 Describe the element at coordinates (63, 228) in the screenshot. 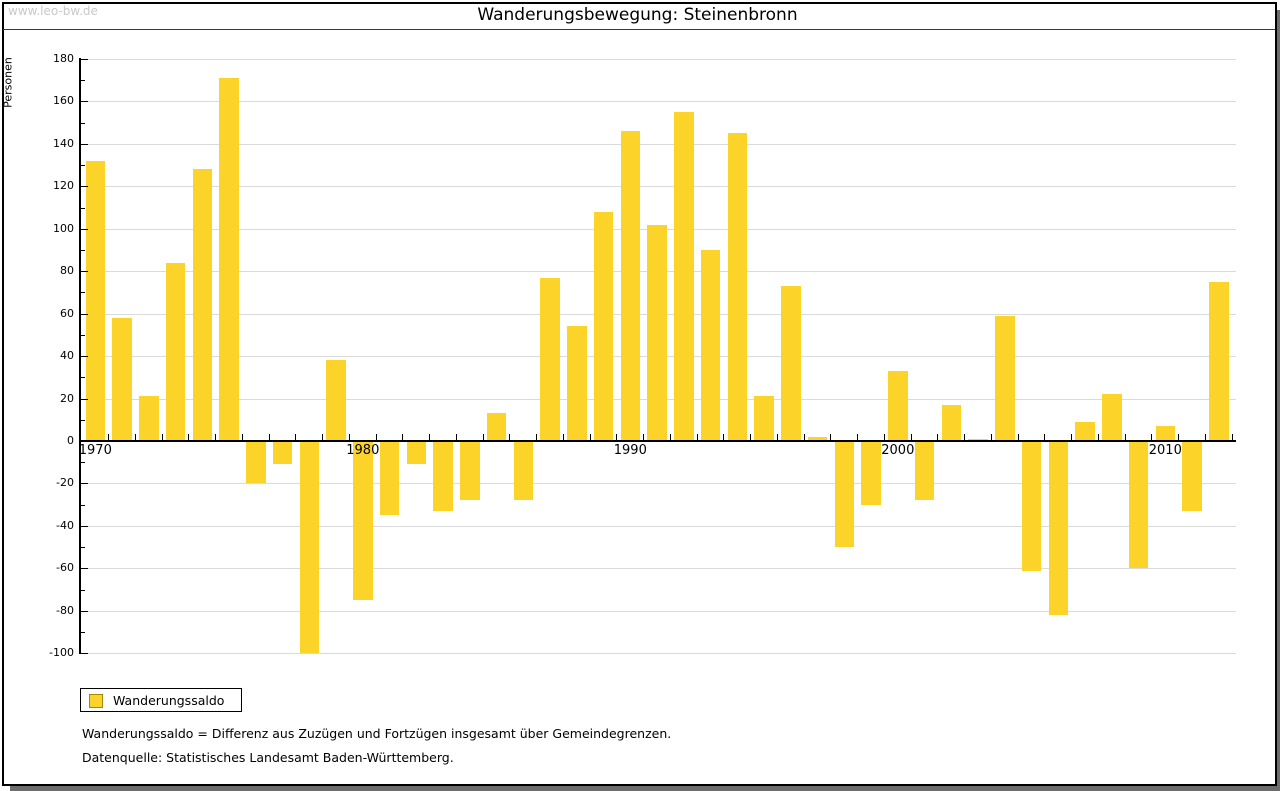

I see `y-tick-label-100: 100` at that location.